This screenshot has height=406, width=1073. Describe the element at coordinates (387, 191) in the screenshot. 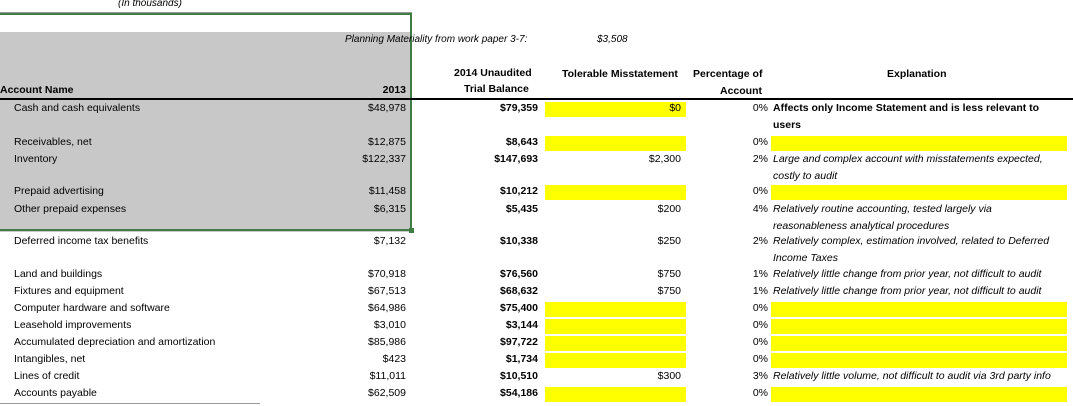

I see `value-2013: $11,458` at that location.